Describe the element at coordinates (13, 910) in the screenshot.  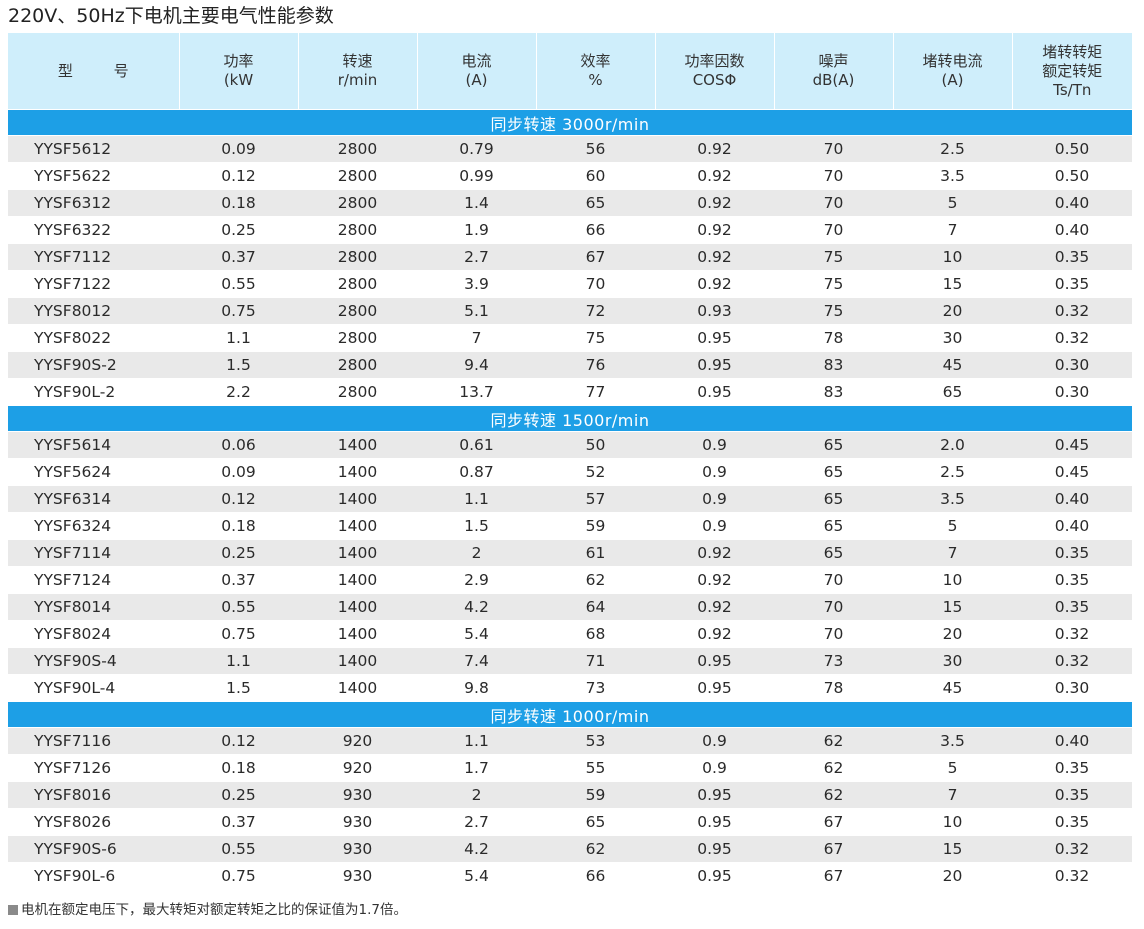
I see `square-bullet-icon` at that location.